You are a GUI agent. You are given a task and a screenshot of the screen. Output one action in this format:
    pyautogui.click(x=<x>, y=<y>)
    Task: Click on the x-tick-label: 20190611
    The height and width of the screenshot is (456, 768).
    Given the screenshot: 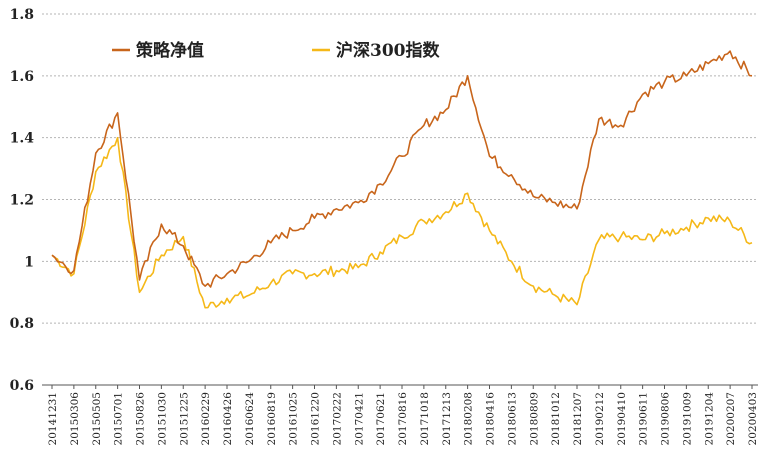 What is the action you would take?
    pyautogui.click(x=644, y=418)
    